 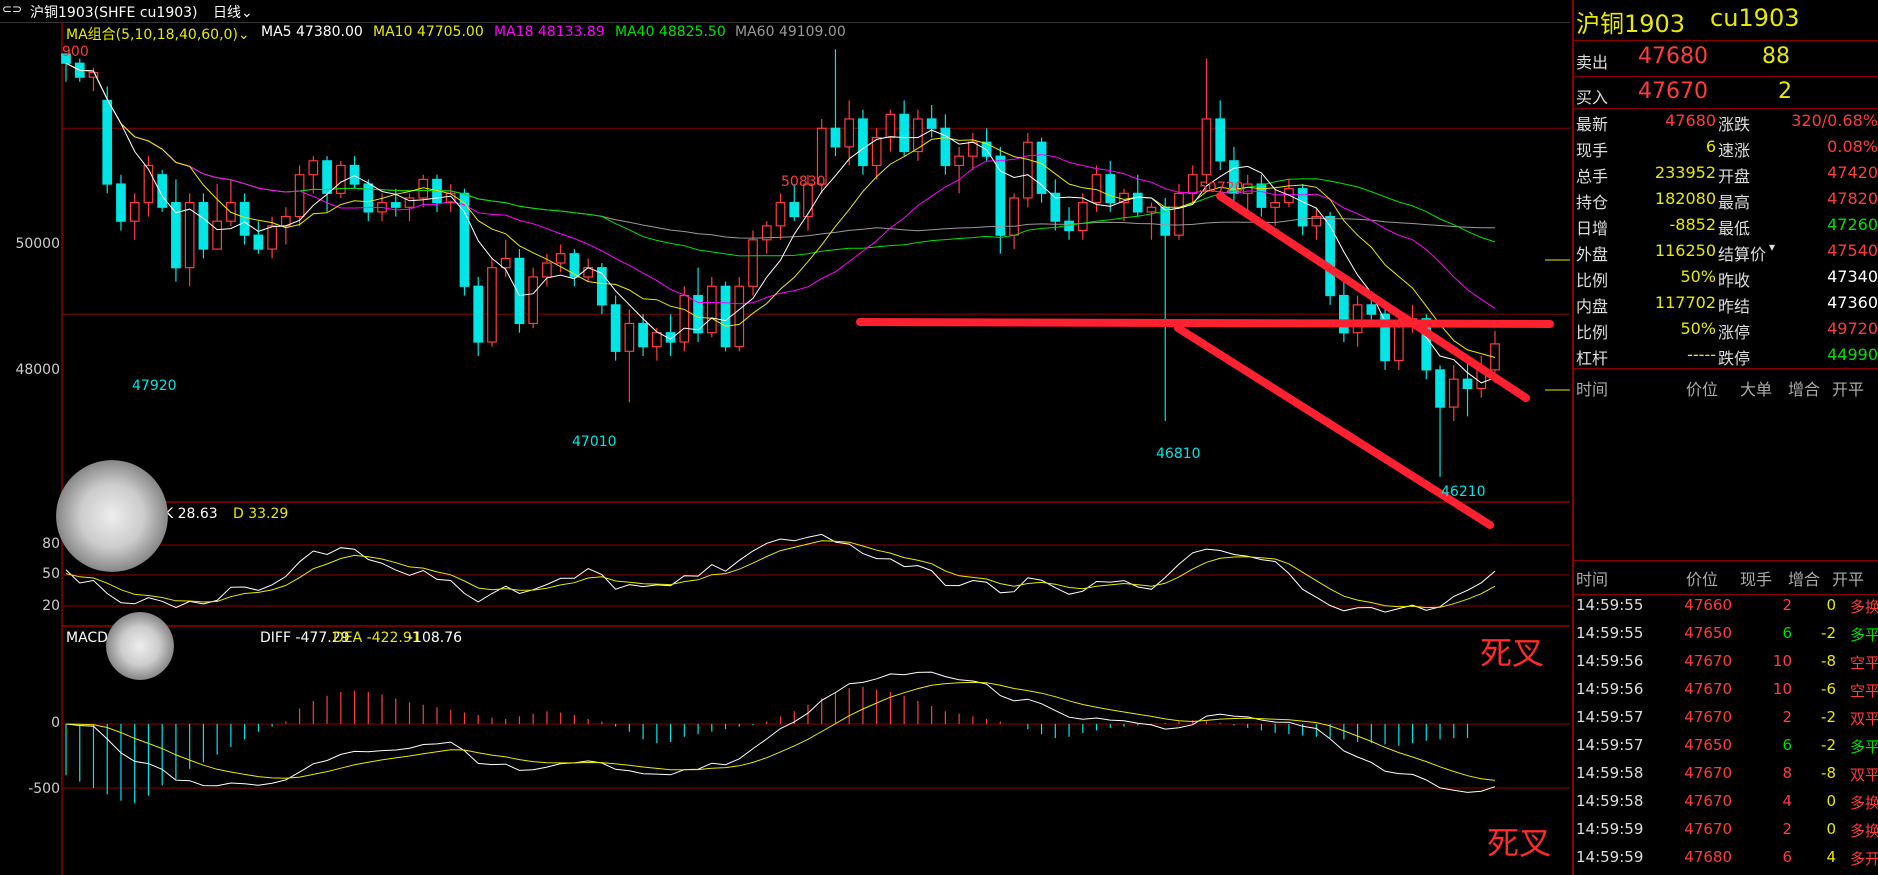 I want to click on low-label-4: 46210, so click(x=1463, y=492).